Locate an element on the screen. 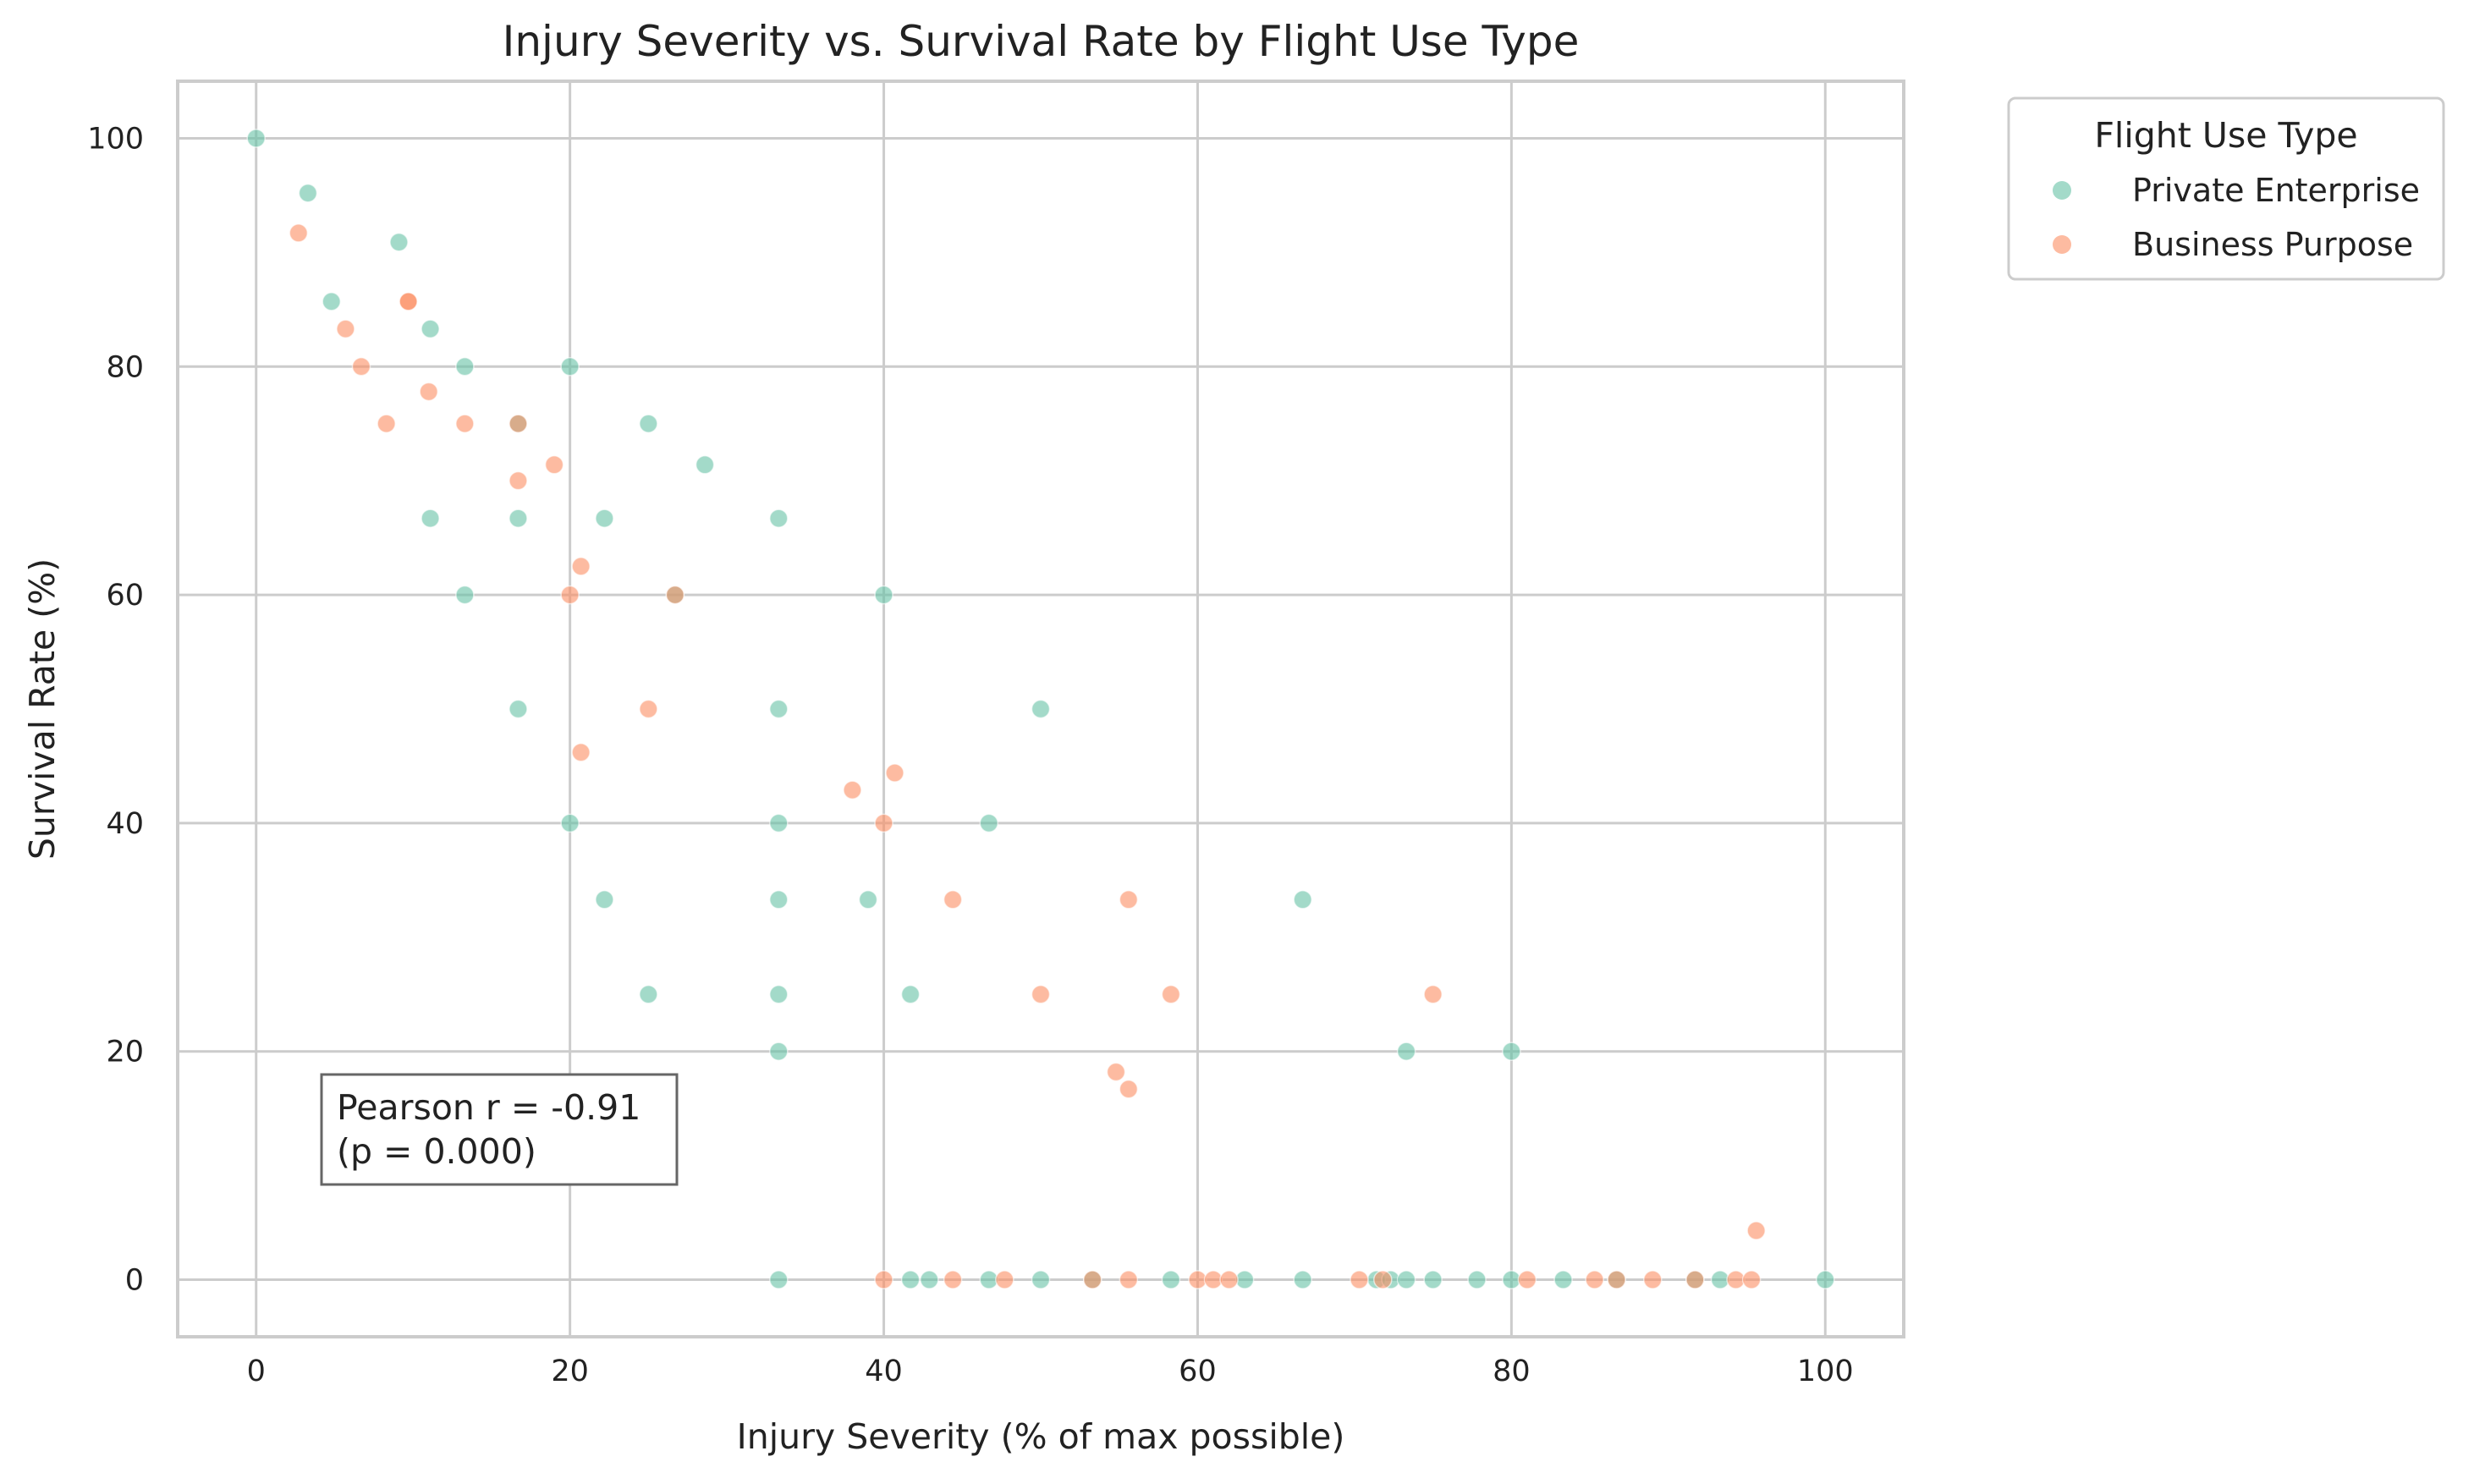  x-tick-label: 60 is located at coordinates (1198, 1371).